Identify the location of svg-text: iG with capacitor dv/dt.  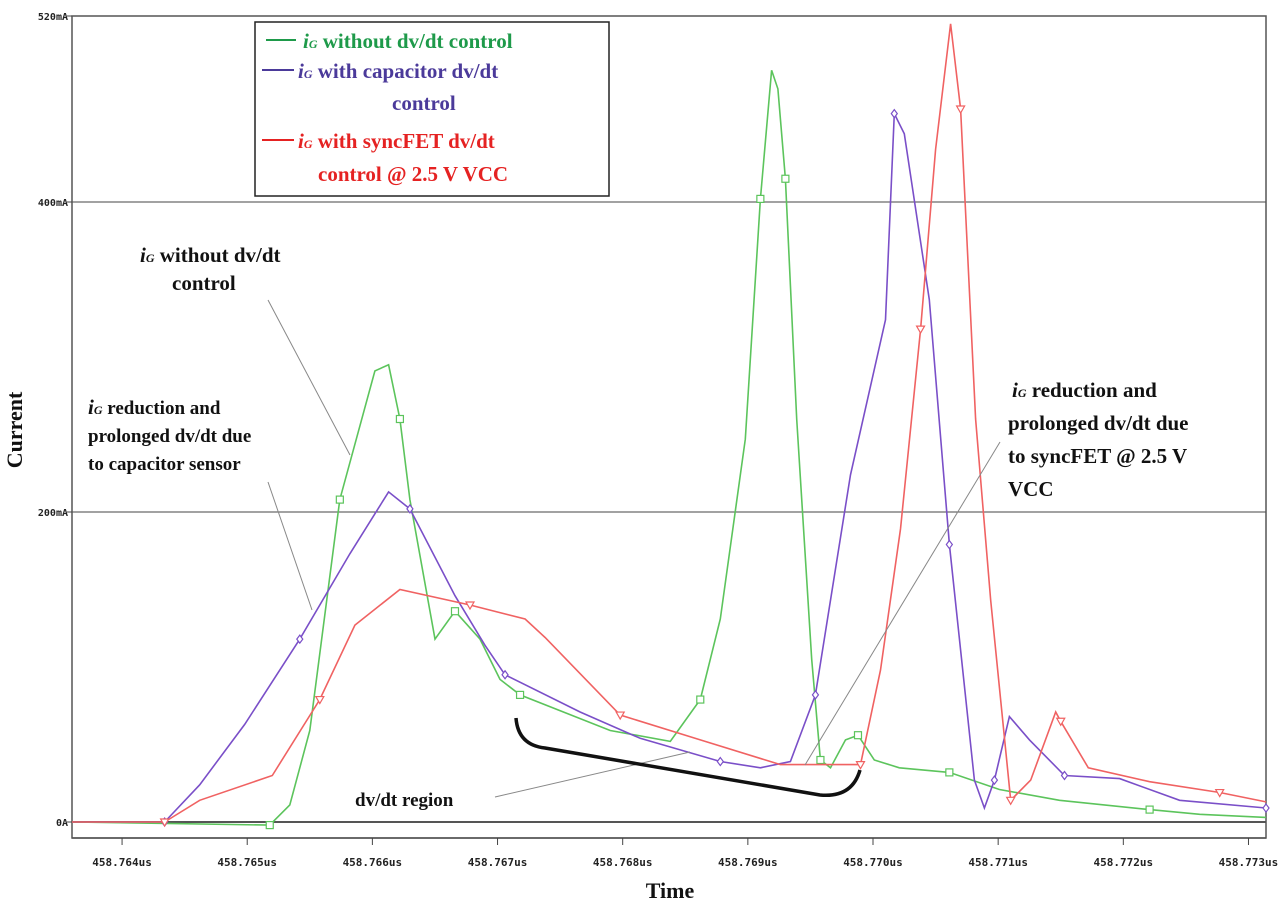
(398, 71).